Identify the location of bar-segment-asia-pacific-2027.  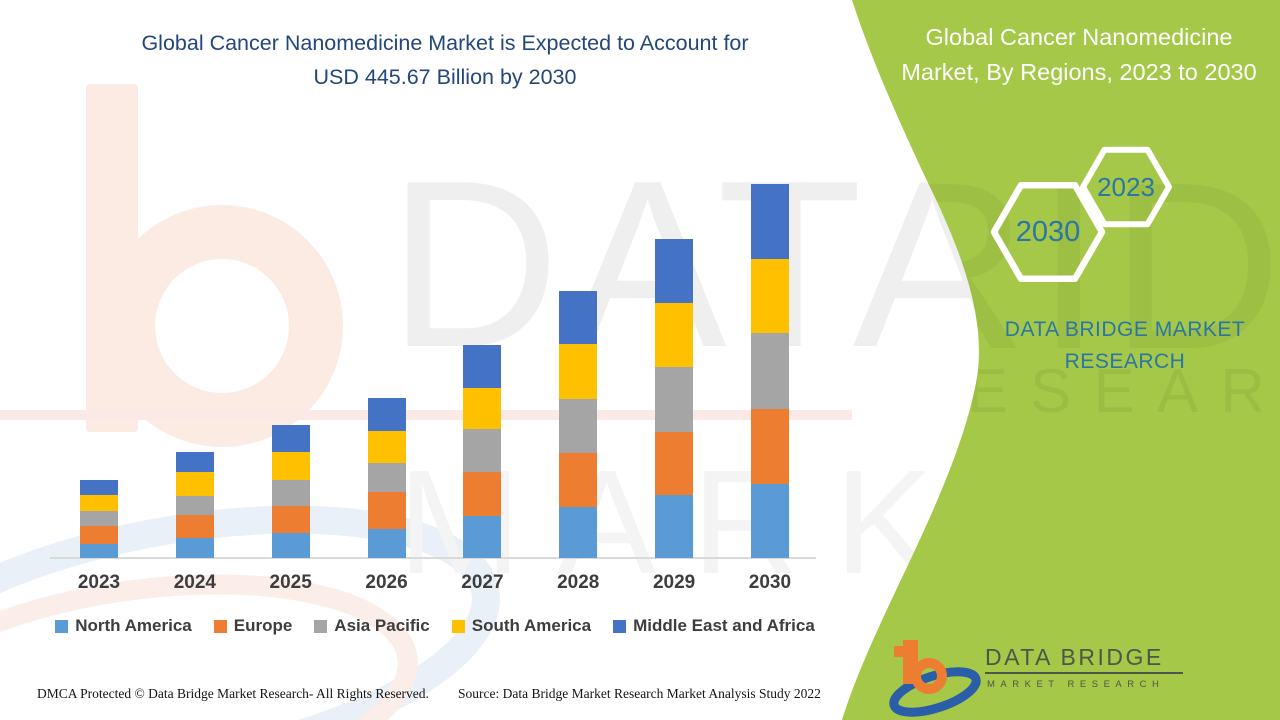
(482, 450).